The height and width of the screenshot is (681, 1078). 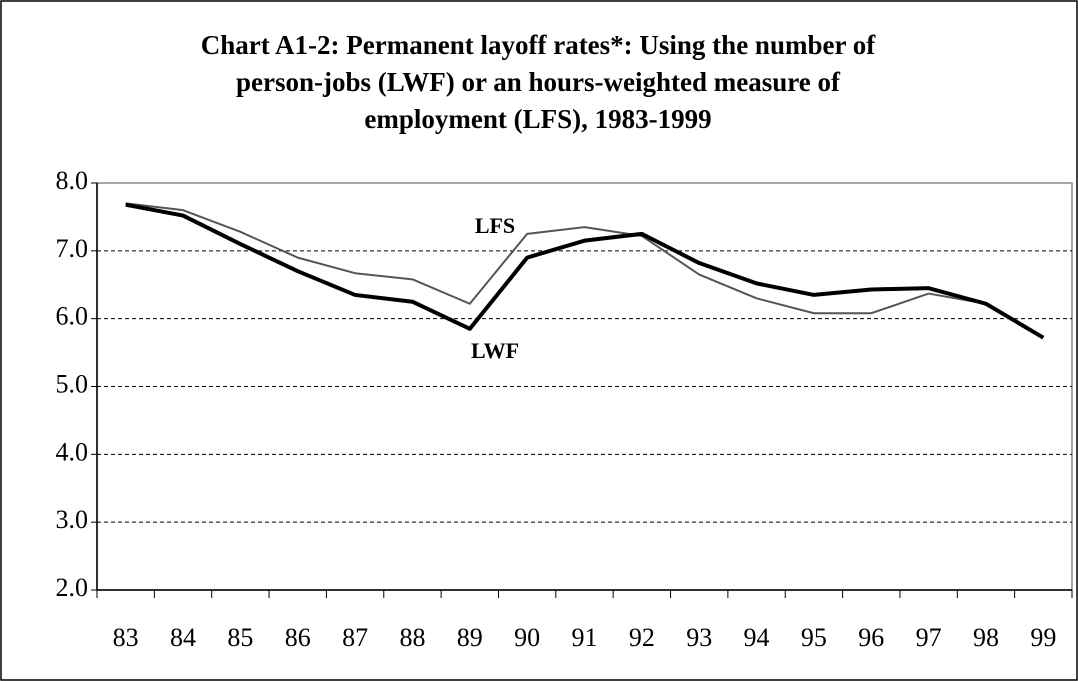 I want to click on y-tick-label: 5.0, so click(x=72, y=383).